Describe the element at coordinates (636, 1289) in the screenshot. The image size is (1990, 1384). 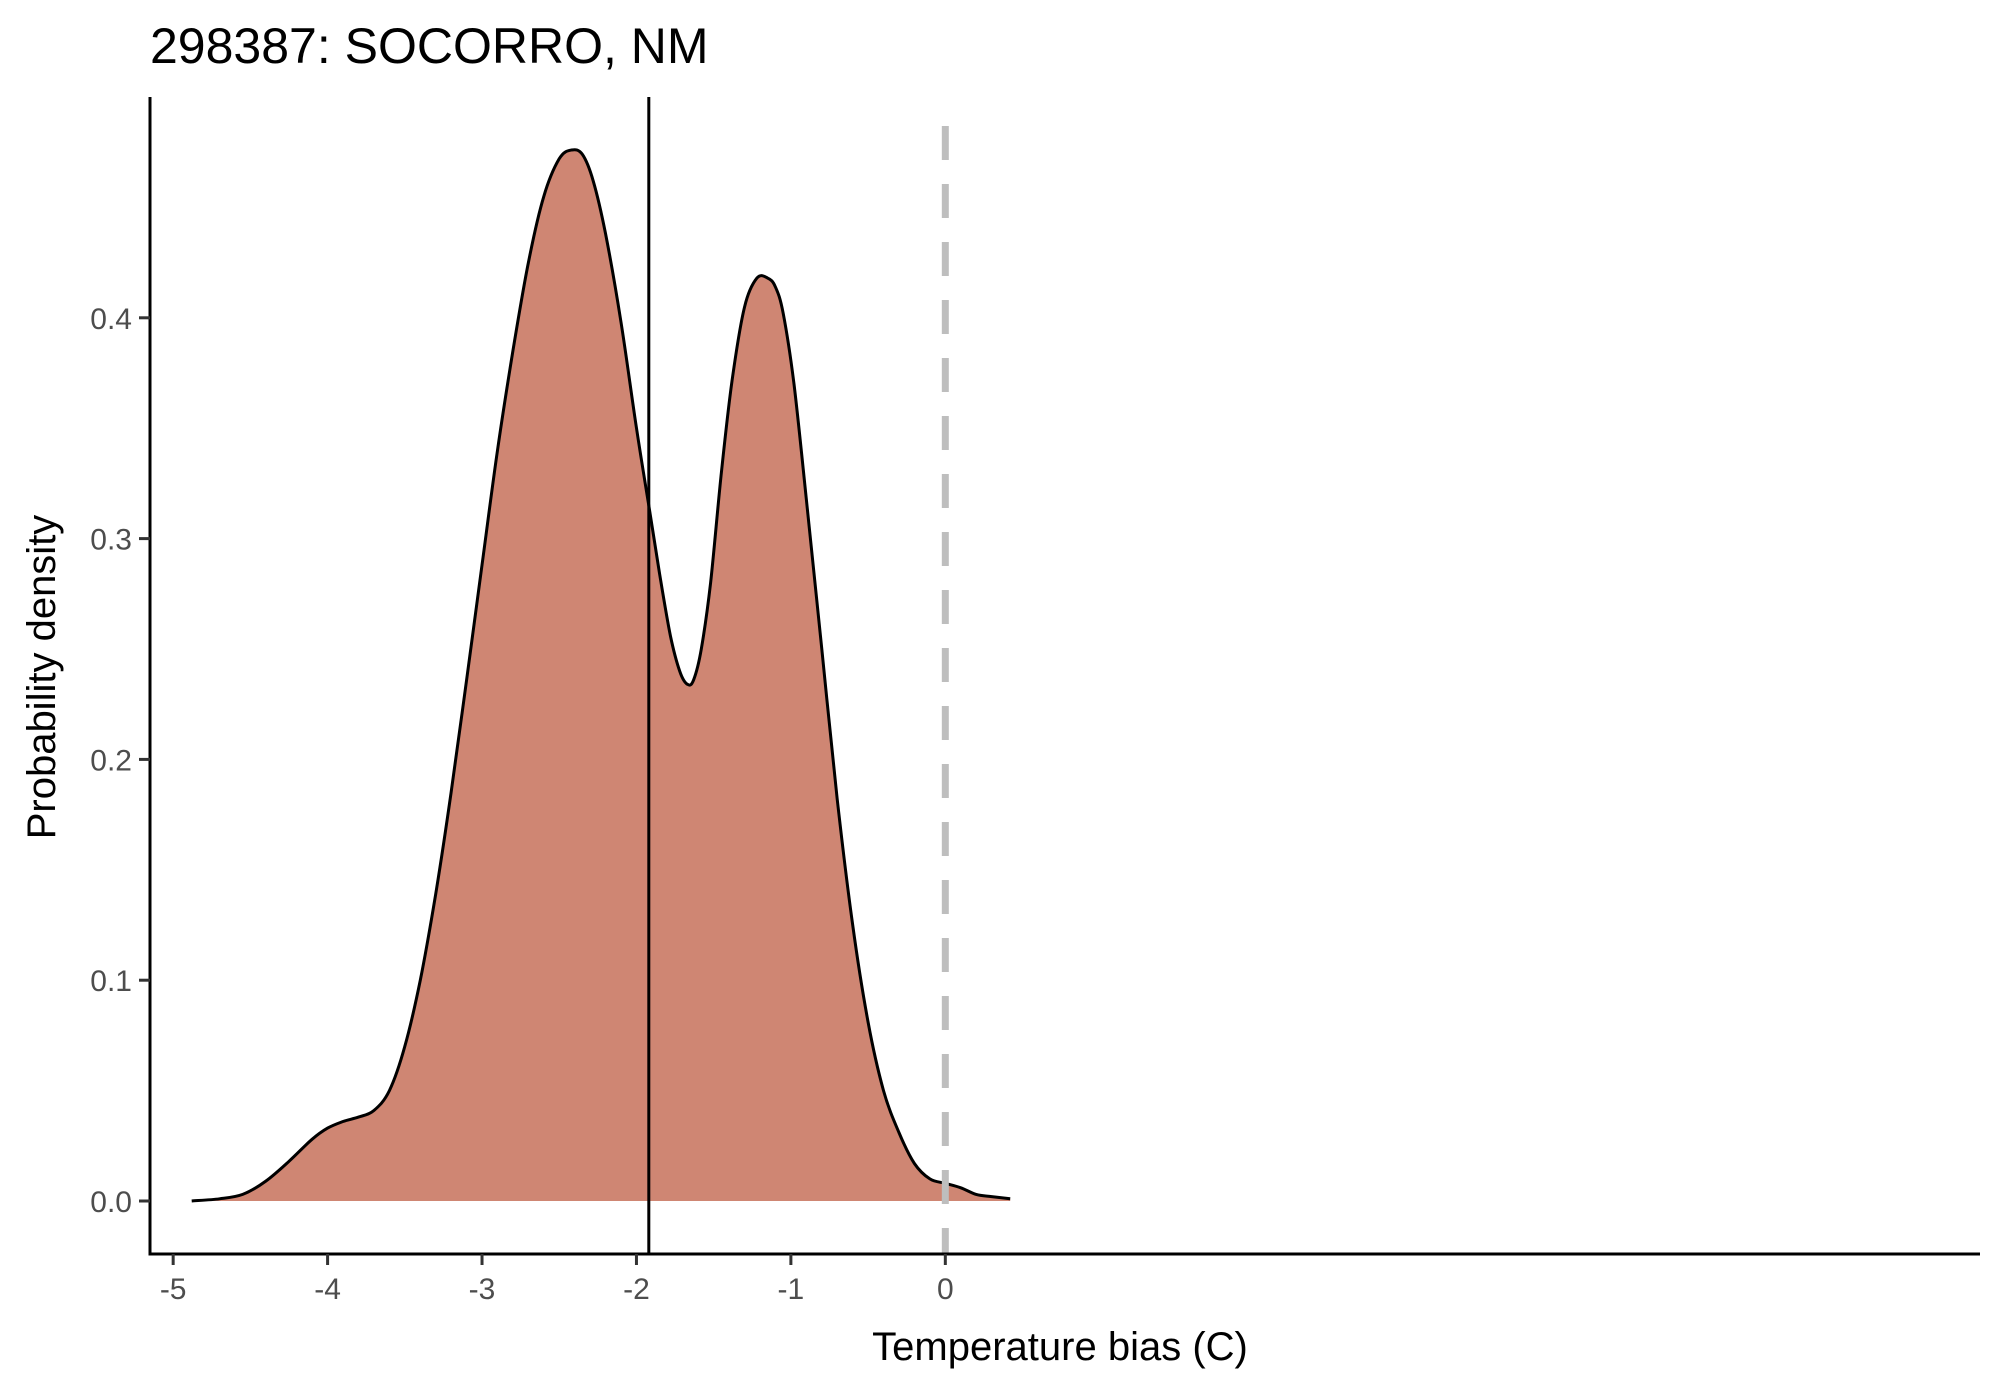
I see `x-tick-label: -2` at that location.